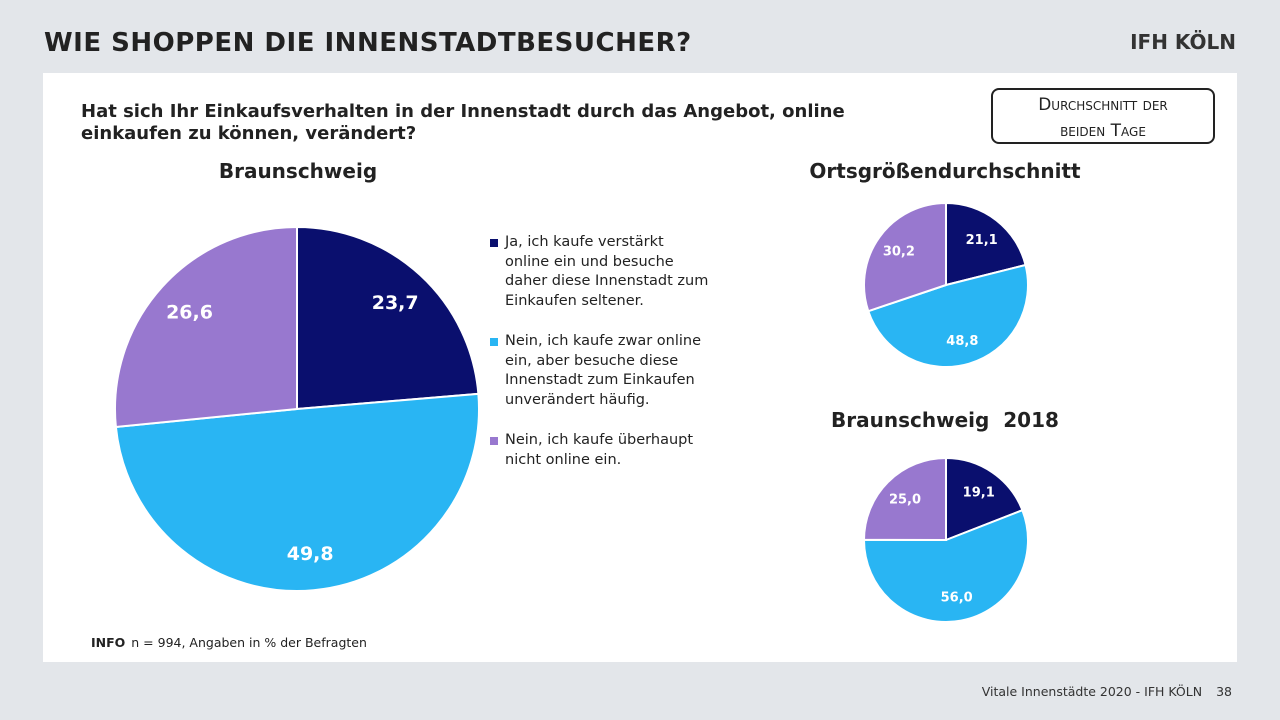 Image resolution: width=1280 pixels, height=720 pixels. I want to click on average-badge-line1: Durchschnitt der, so click(1103, 105).